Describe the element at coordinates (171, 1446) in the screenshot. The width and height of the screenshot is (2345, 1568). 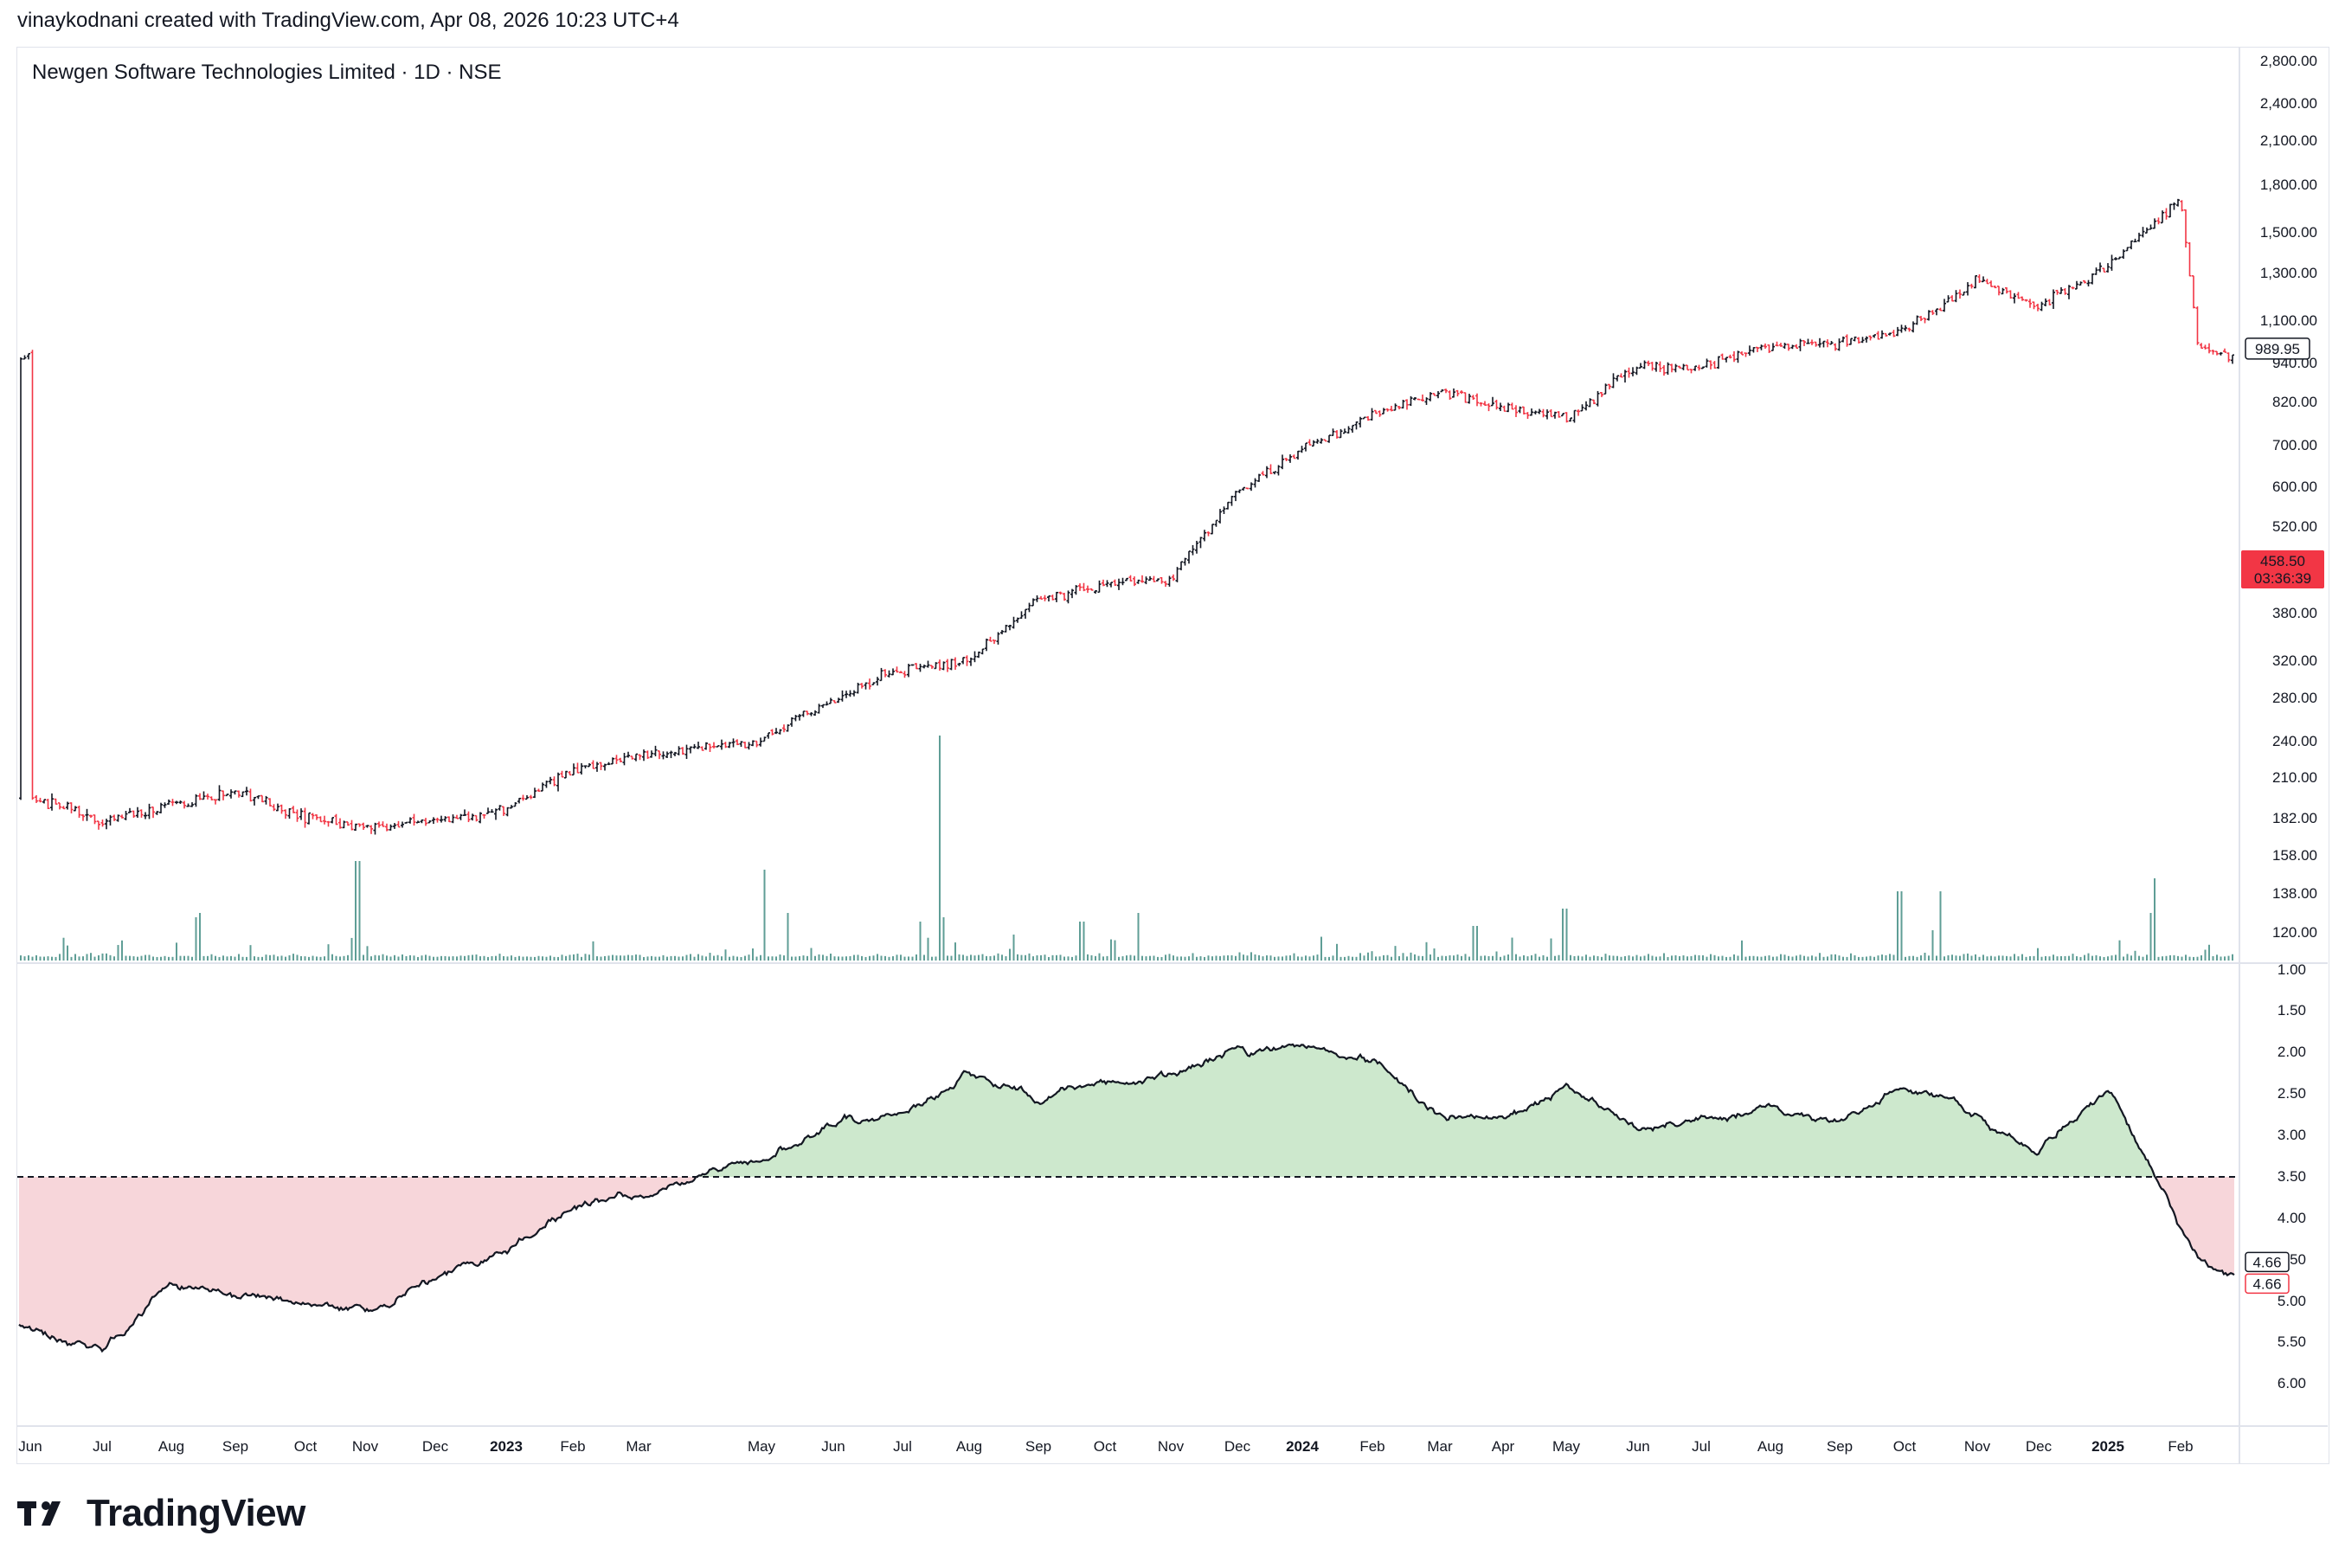
I see `time-axis-label: Aug` at that location.